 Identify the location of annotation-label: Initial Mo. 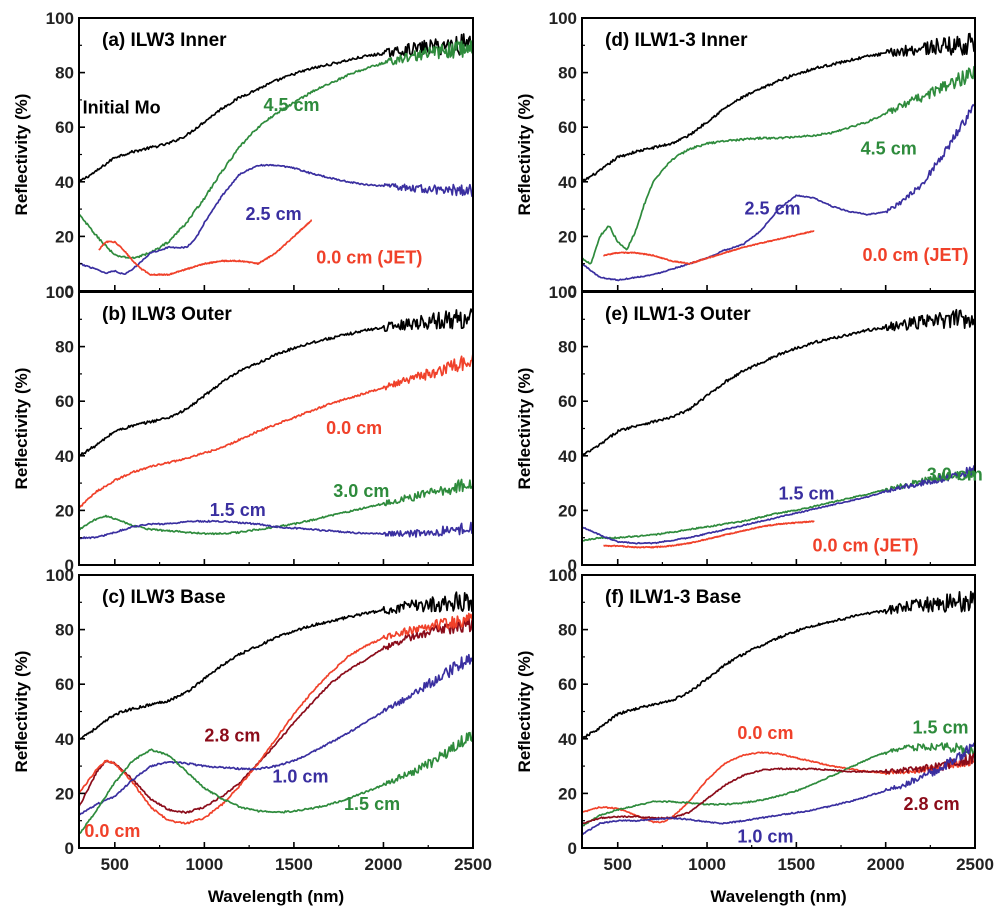
(122, 108).